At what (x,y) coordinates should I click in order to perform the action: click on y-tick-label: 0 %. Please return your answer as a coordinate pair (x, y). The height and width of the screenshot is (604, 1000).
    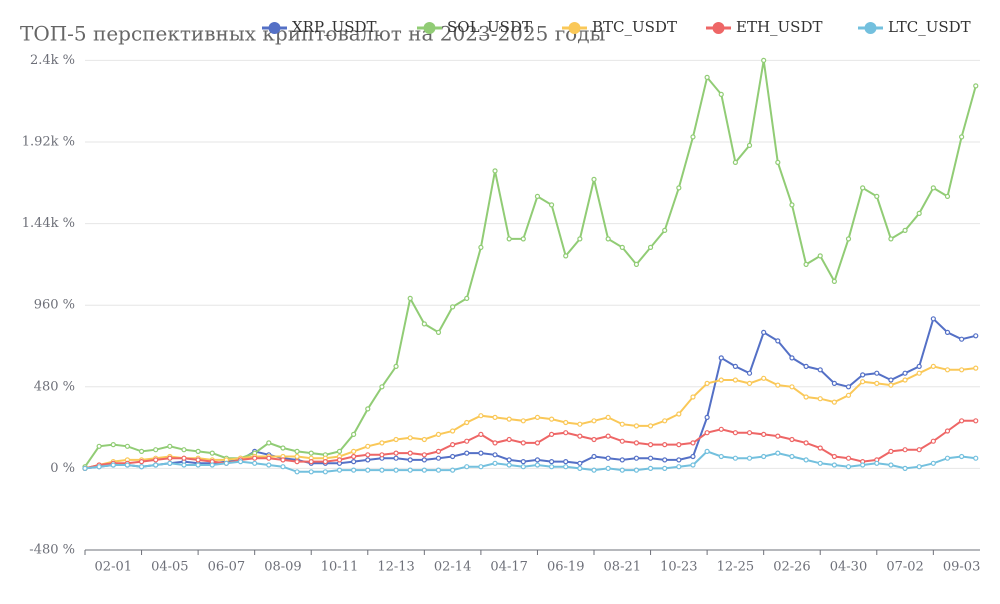
    Looking at the image, I should click on (62, 468).